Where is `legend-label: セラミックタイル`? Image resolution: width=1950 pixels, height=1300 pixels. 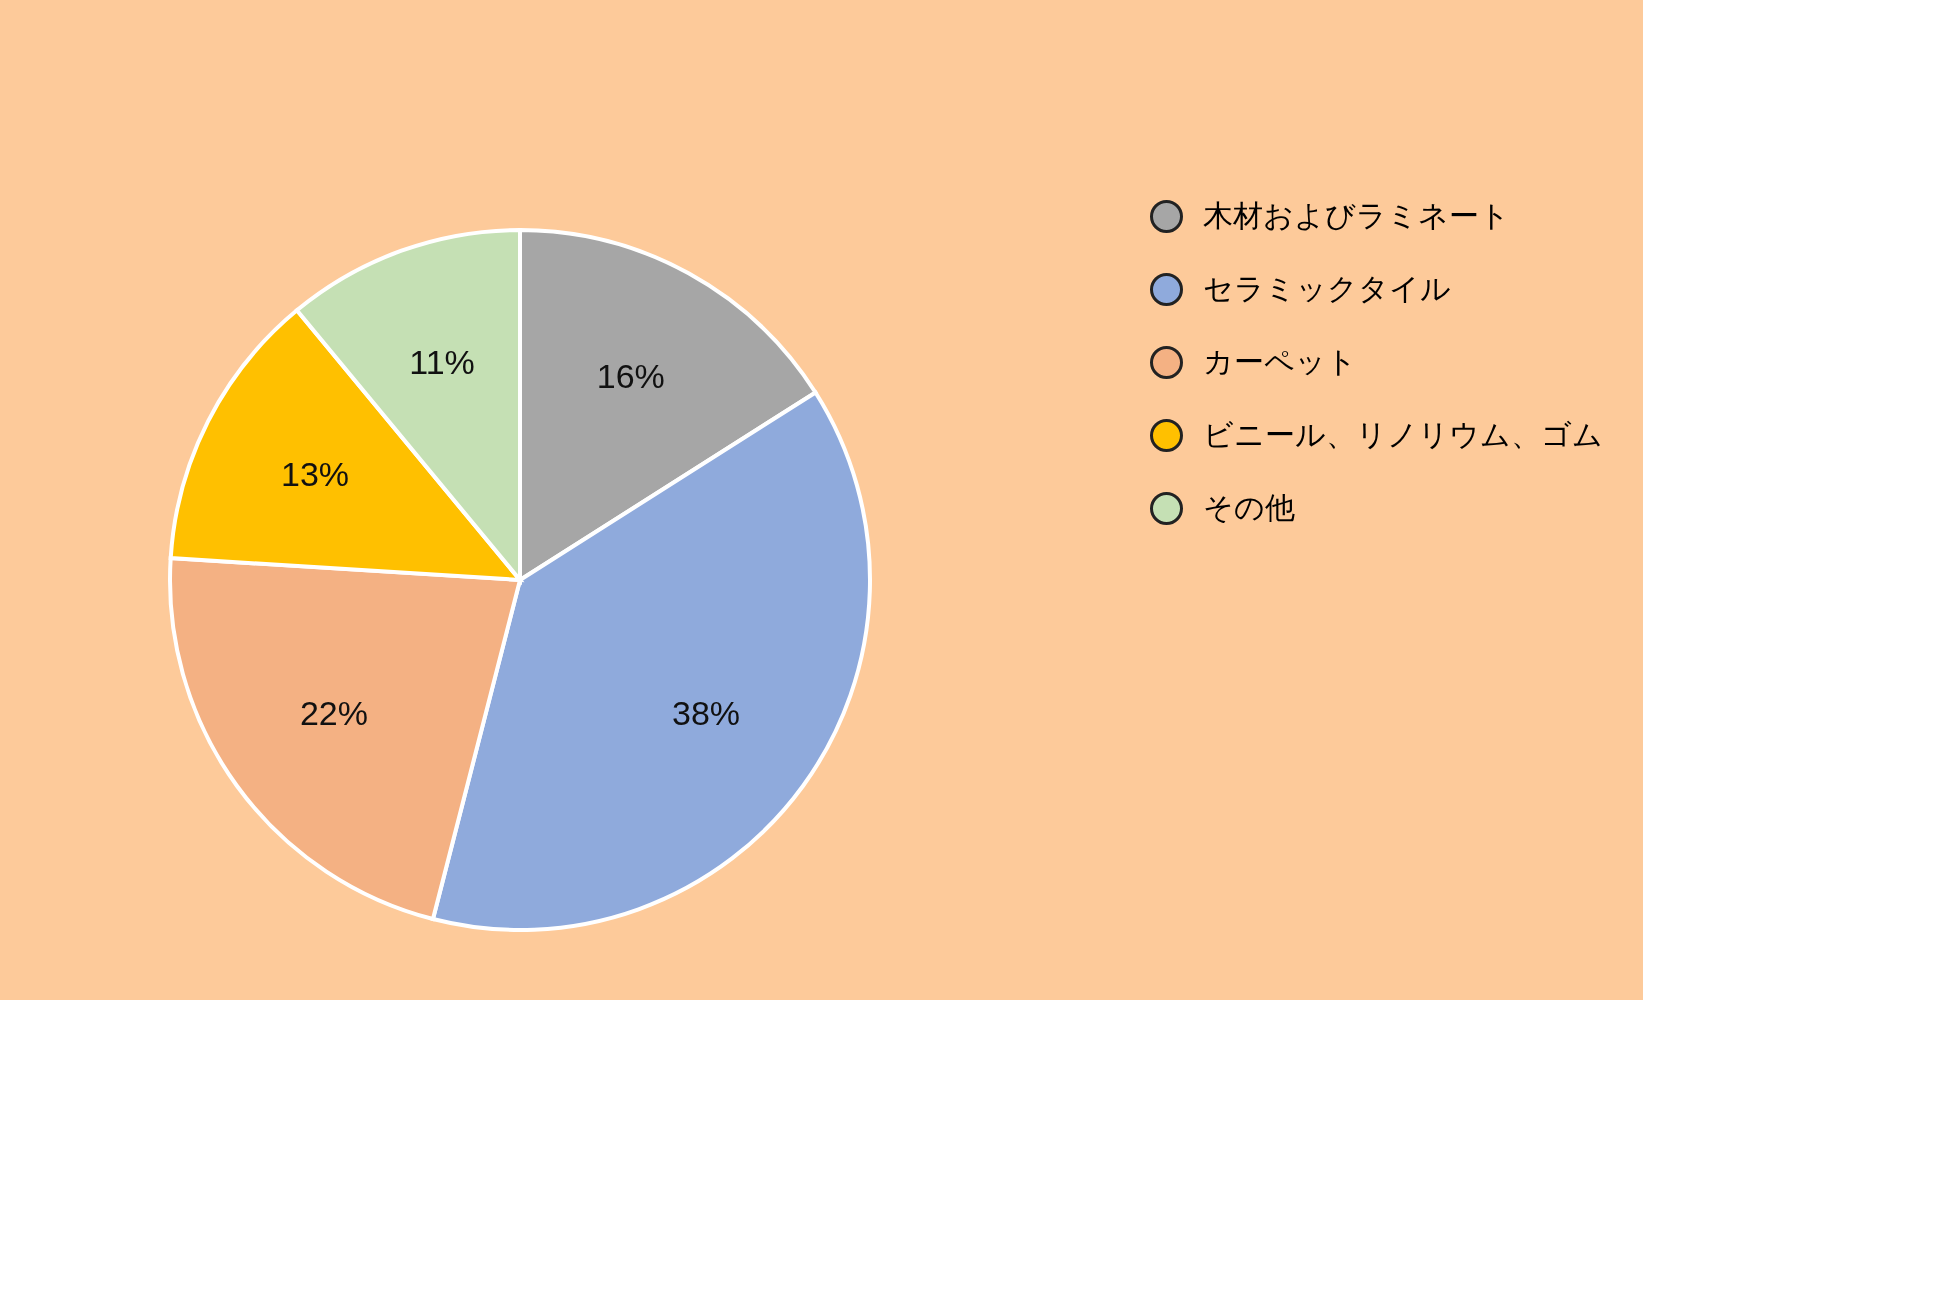 legend-label: セラミックタイル is located at coordinates (1327, 288).